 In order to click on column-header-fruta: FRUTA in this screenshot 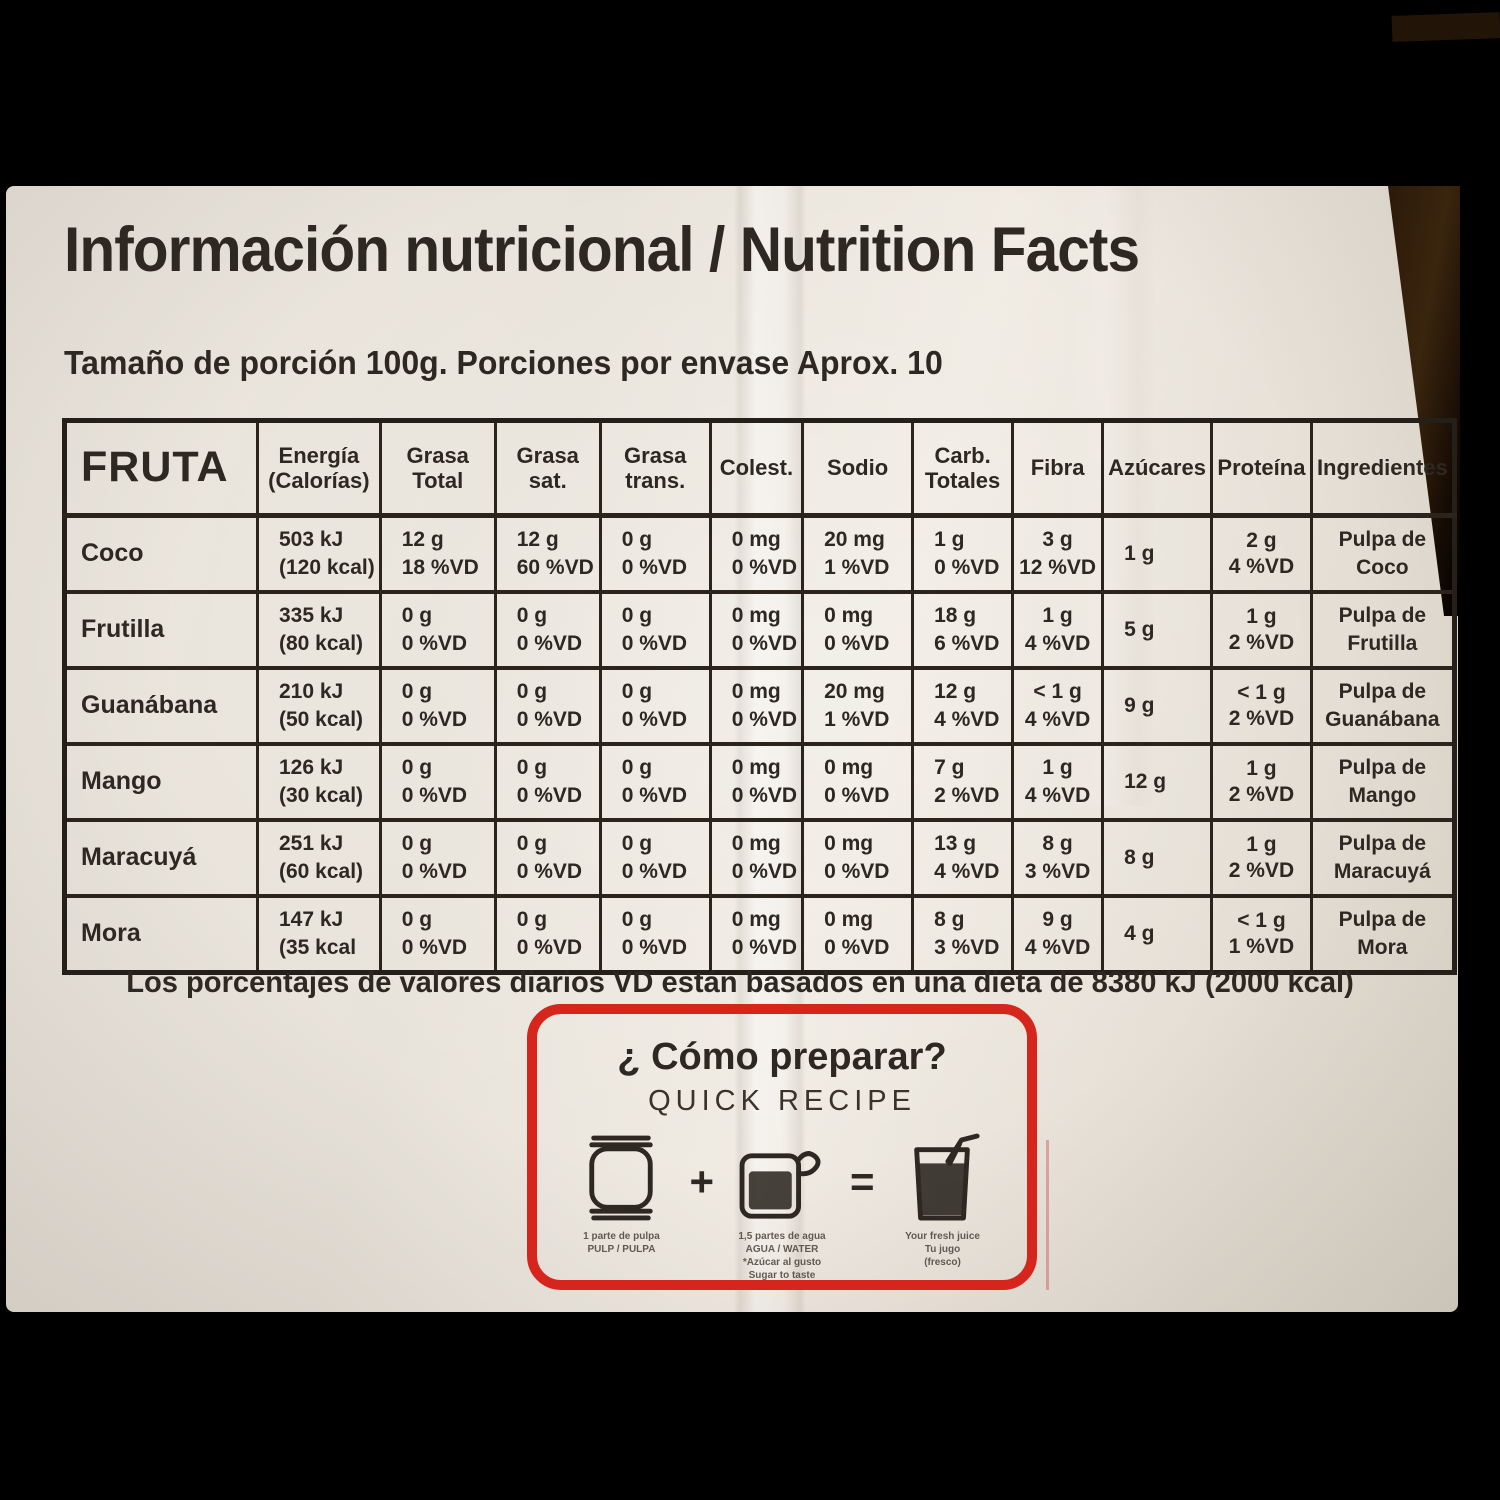, I will do `click(161, 468)`.